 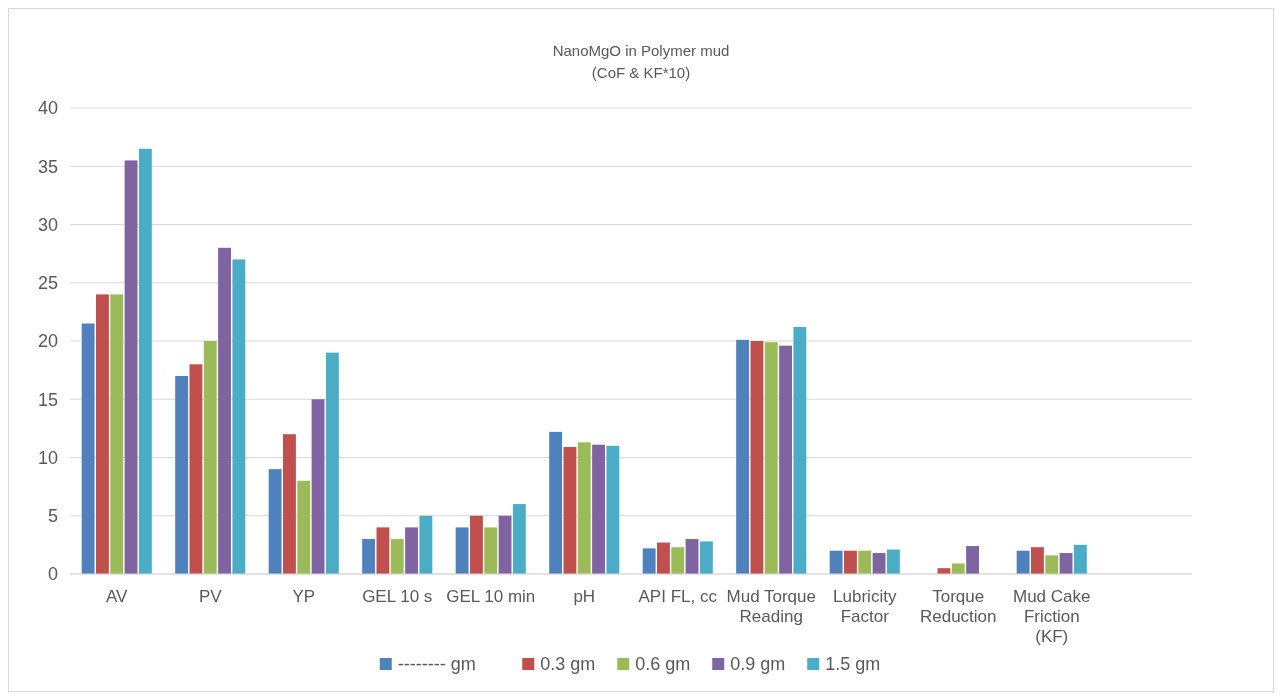 I want to click on x-tick-label: Mud Cake Friction (KF), so click(x=1052, y=616).